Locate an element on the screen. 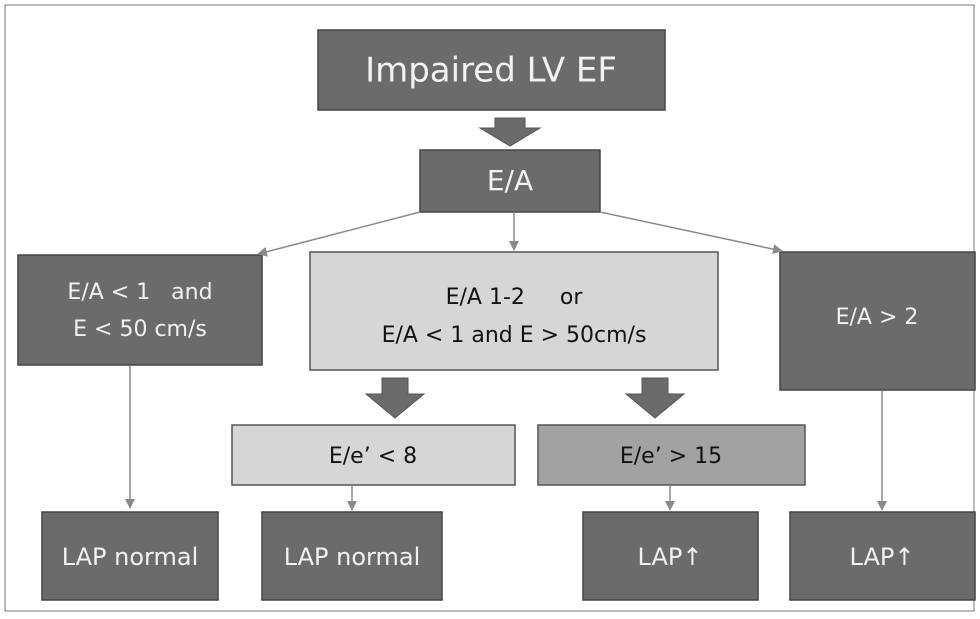  node-label: E/A is located at coordinates (510, 180).